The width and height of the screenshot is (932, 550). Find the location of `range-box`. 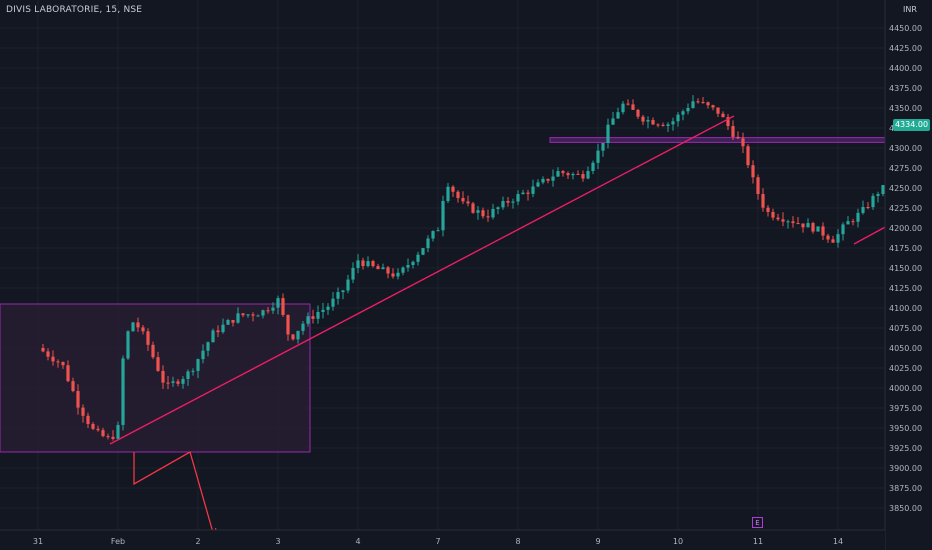

range-box is located at coordinates (155, 378).